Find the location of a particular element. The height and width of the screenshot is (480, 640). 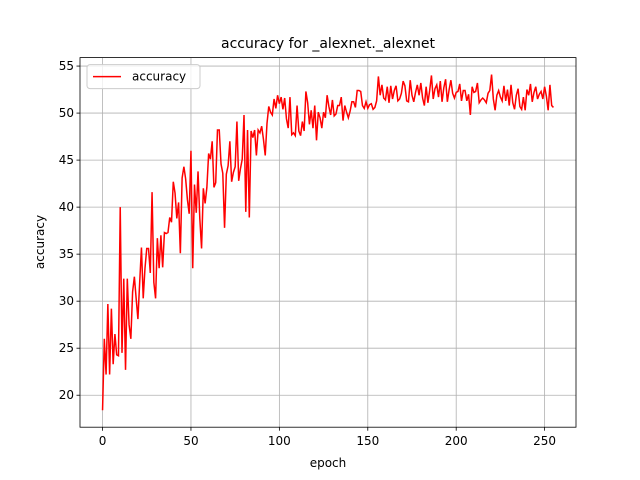

x-tick-label: 50 is located at coordinates (190, 441).